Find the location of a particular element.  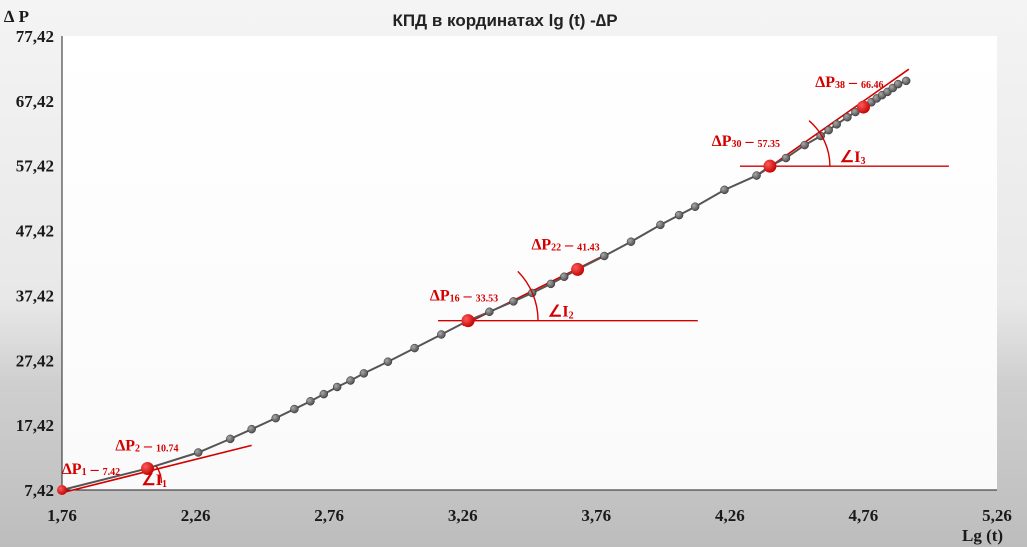

y-tick-label: 37,42 is located at coordinates (35, 295).